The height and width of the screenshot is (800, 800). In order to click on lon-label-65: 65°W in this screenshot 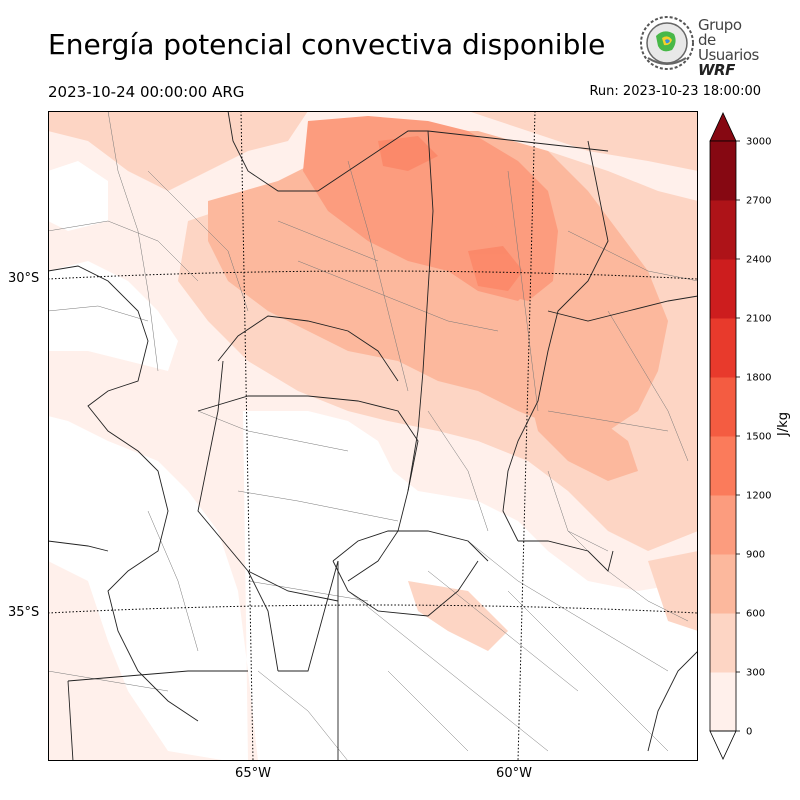, I will do `click(253, 773)`.